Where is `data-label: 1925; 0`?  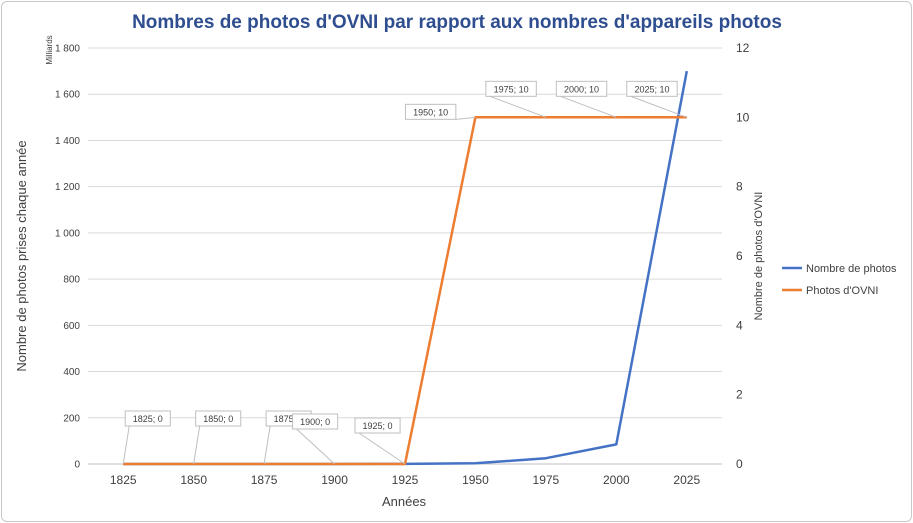
data-label: 1925; 0 is located at coordinates (378, 426).